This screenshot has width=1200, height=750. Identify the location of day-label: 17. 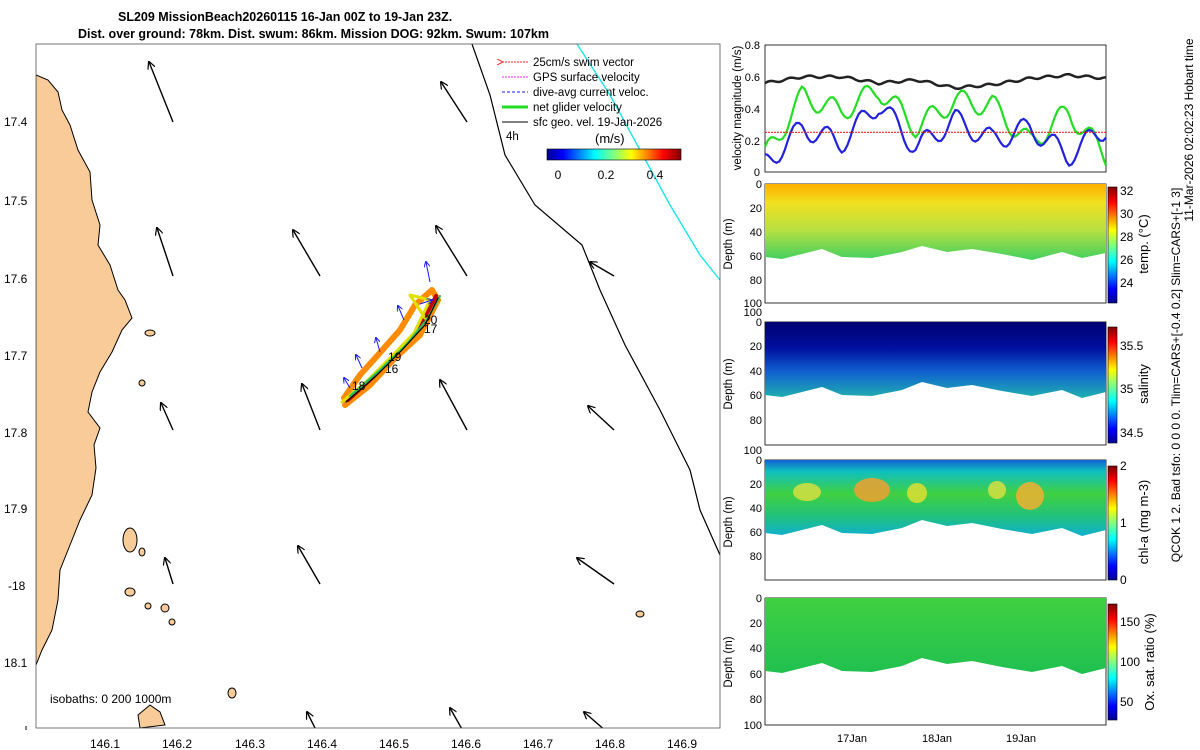
(431, 329).